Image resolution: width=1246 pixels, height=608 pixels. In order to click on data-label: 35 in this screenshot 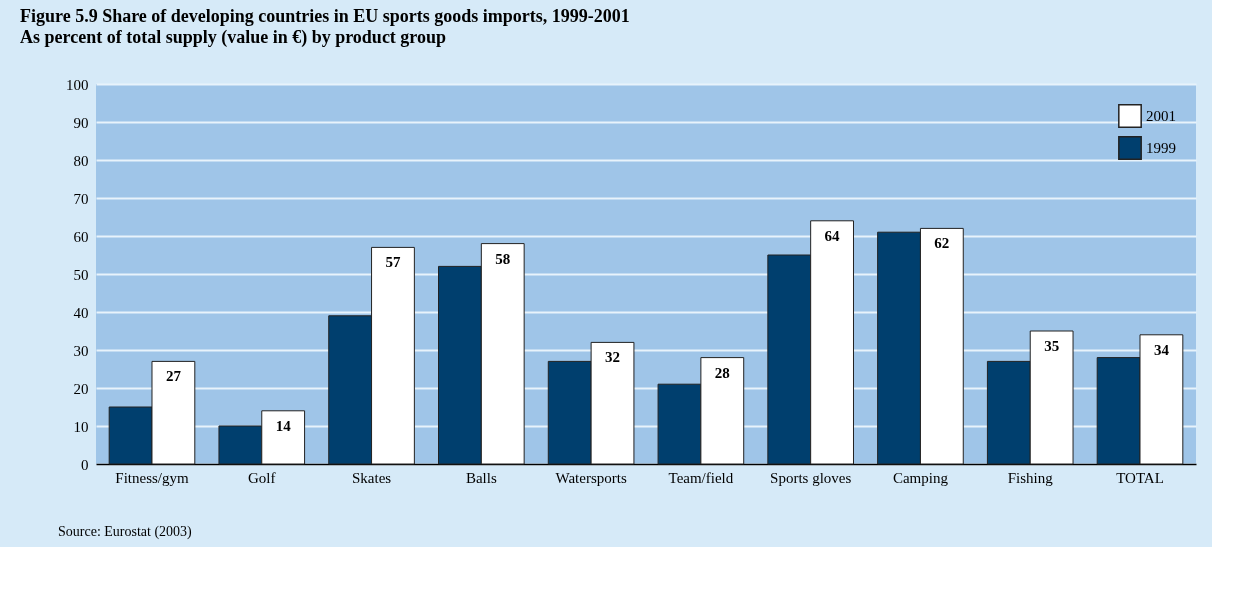, I will do `click(1052, 346)`.